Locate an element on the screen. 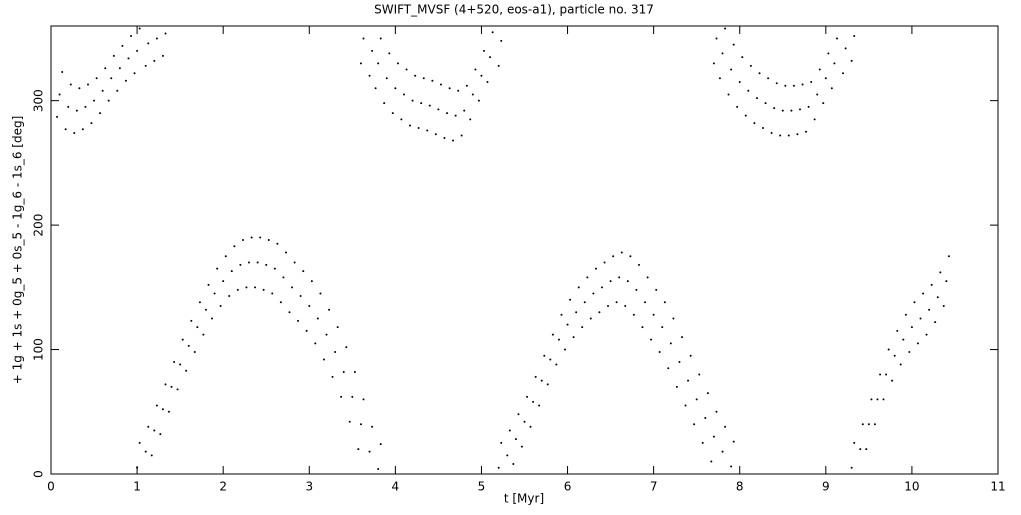 The width and height of the screenshot is (1021, 515). y-tick-label: 300 is located at coordinates (39, 100).